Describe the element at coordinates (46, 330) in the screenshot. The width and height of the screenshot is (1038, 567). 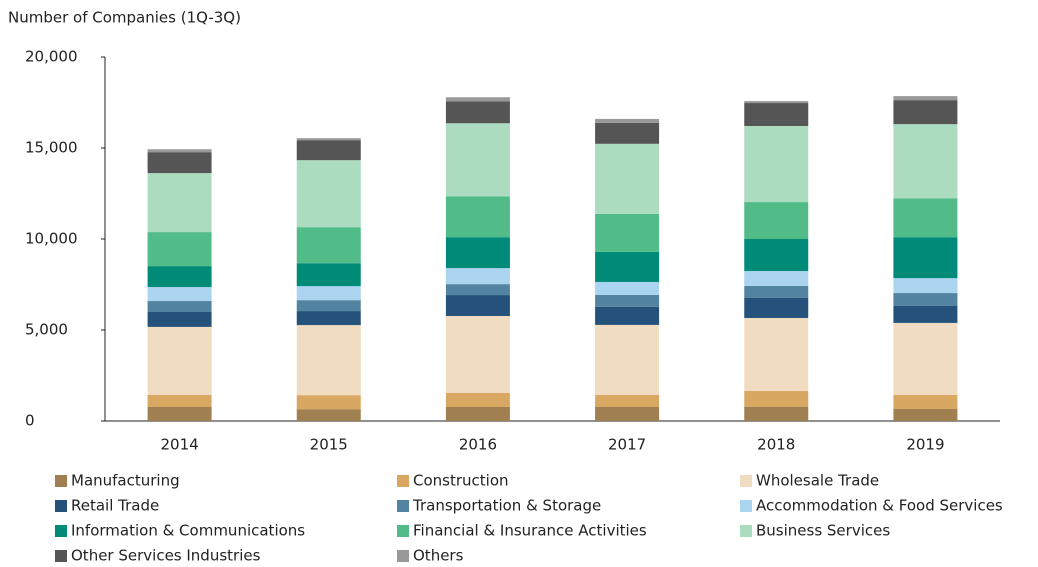
I see `y-tick-label: 5,000` at that location.